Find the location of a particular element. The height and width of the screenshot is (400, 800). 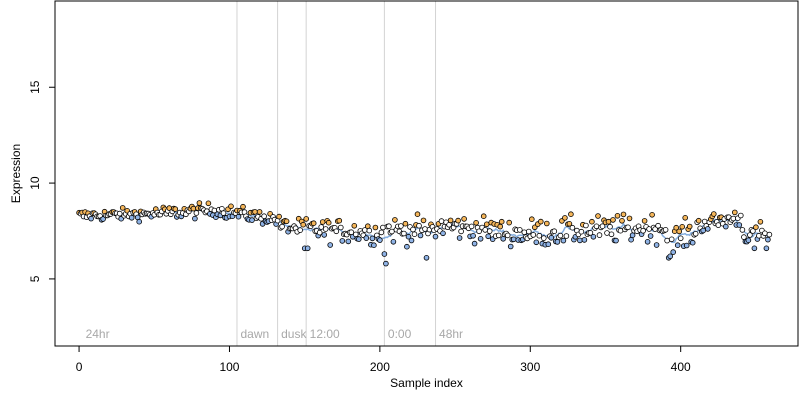

x-axis: 0 100 200 300 400 is located at coordinates (383, 360).